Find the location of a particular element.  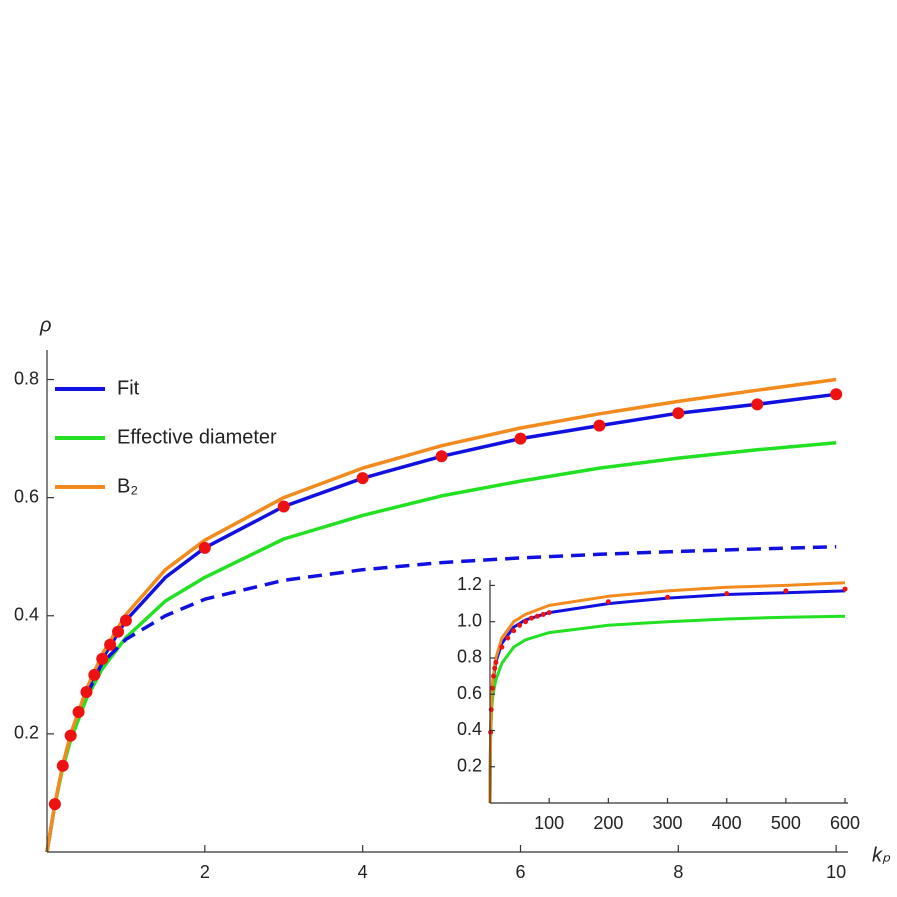

inset: 100 200 300 400 500 600 0.2 0.4 0.6 0.8 1.0 1.2 is located at coordinates (652, 705).